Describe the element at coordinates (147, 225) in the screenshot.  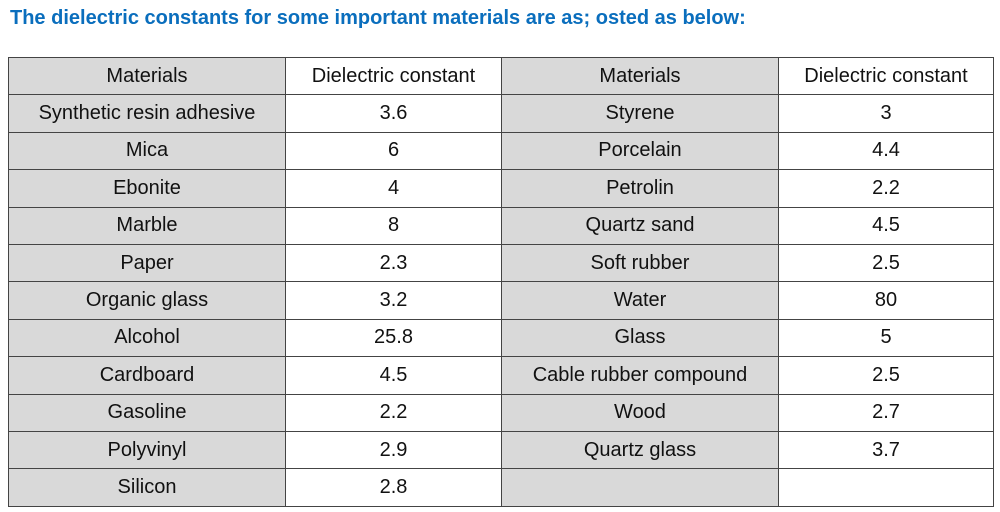
I see `material-cell: Marble` at that location.